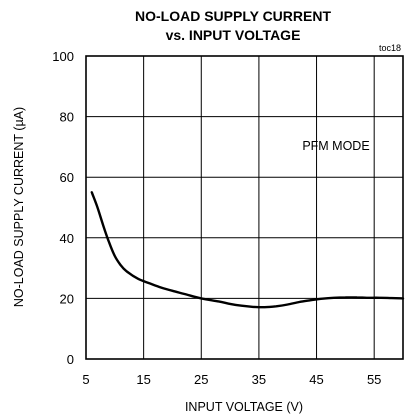 Image resolution: width=409 pixels, height=417 pixels. What do you see at coordinates (335, 146) in the screenshot?
I see `mode-annotation: PFM MODE` at bounding box center [335, 146].